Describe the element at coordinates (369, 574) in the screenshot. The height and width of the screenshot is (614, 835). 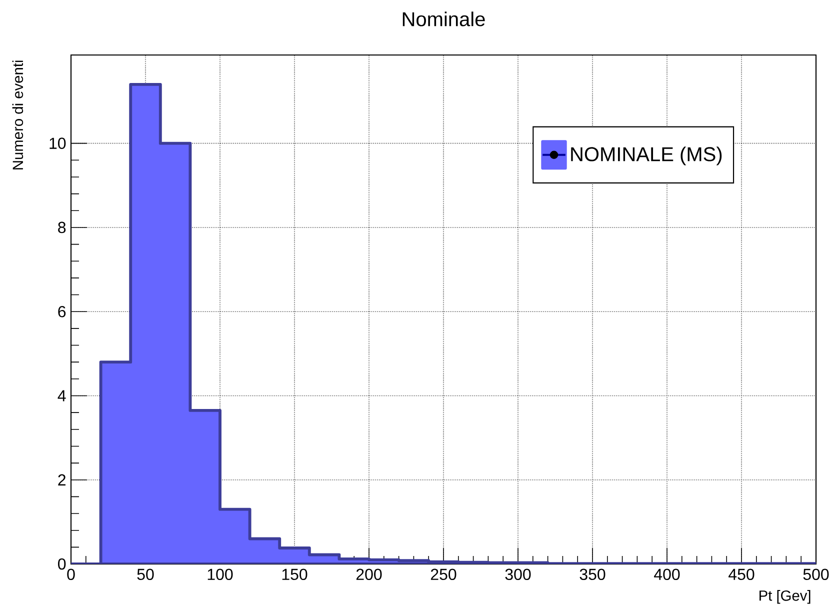
I see `x-tick-label: 200` at that location.